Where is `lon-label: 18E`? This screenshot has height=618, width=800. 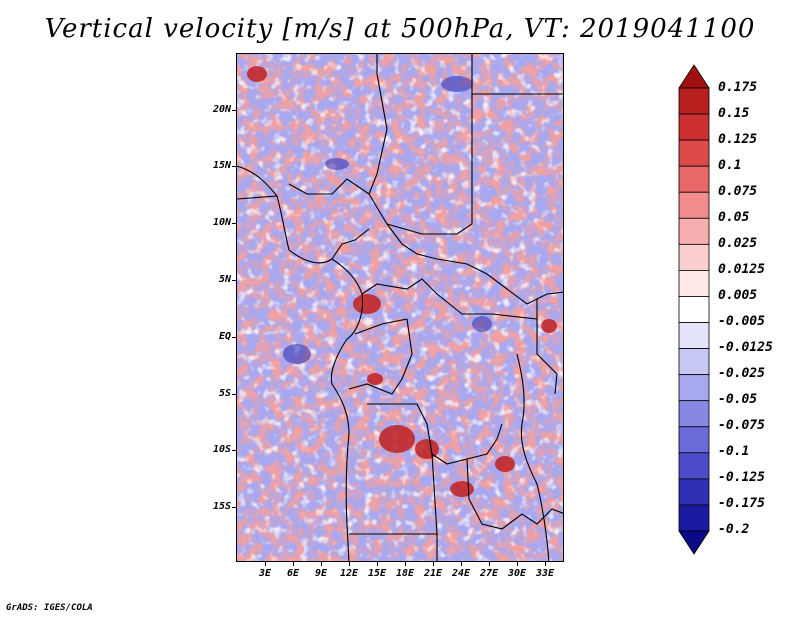 lon-label: 18E is located at coordinates (405, 573).